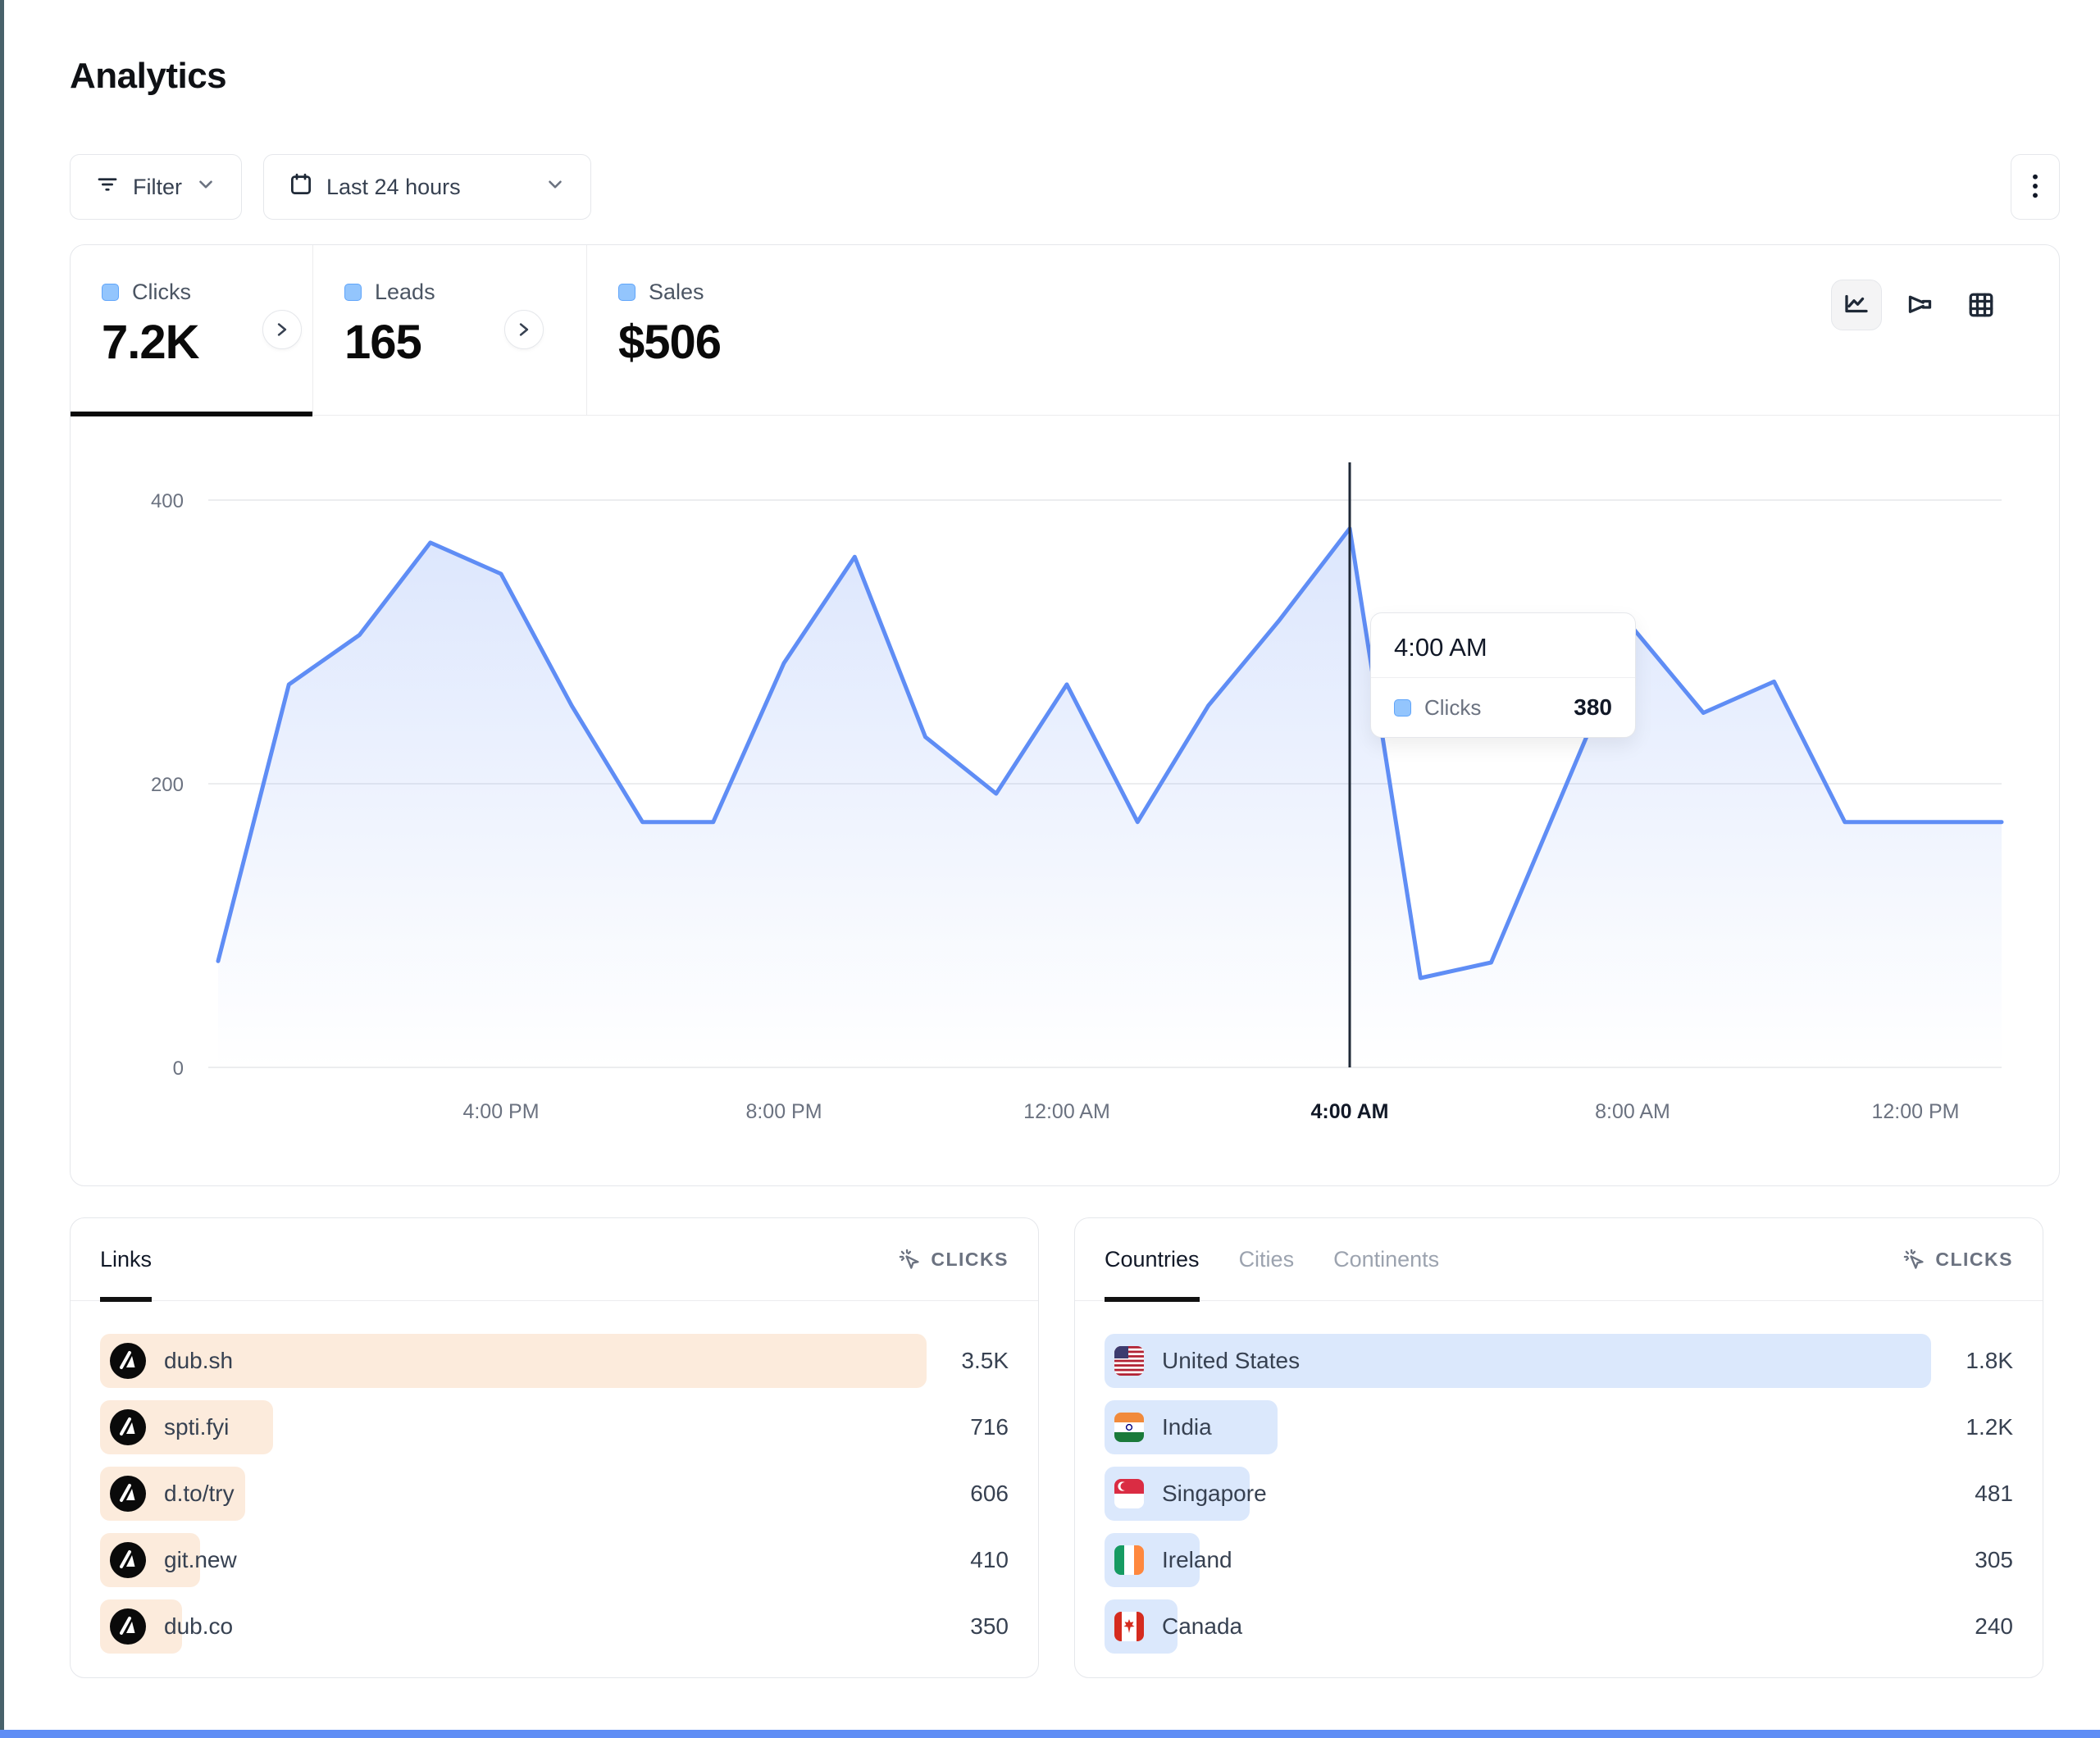 The height and width of the screenshot is (1738, 2100). I want to click on more-menu-button, so click(2035, 187).